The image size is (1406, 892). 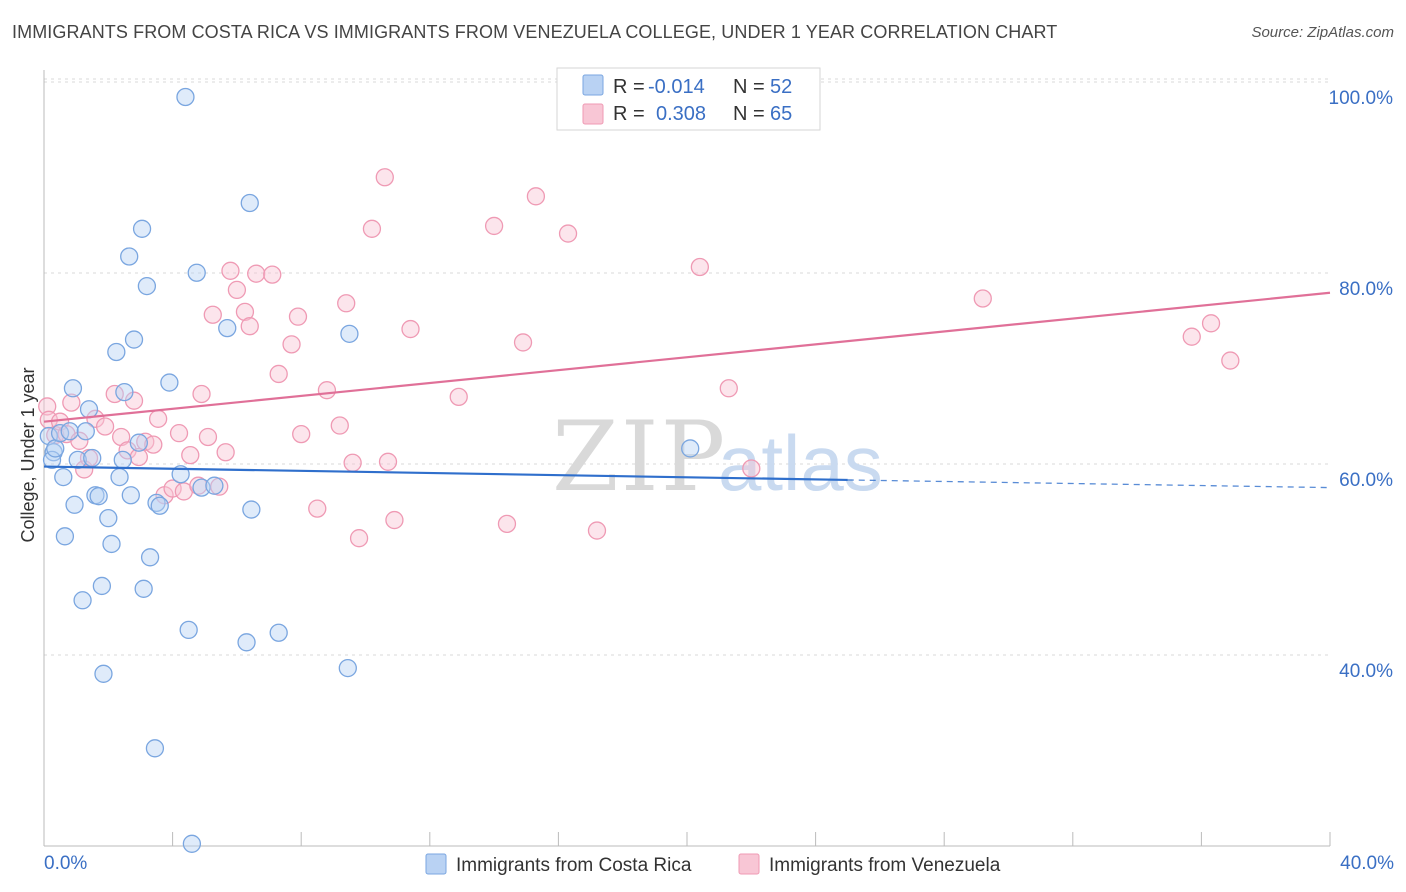 I want to click on stats-r-value-venezuela: 0.308, so click(x=681, y=114).